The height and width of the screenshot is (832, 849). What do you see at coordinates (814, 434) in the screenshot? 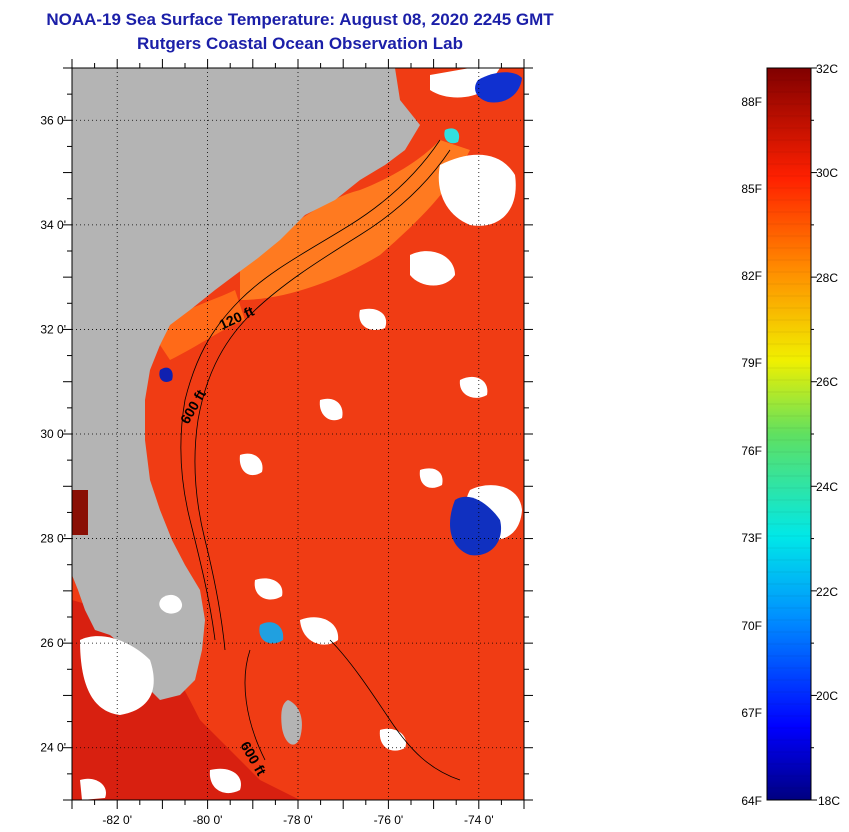
I see `colorbar-ticks` at bounding box center [814, 434].